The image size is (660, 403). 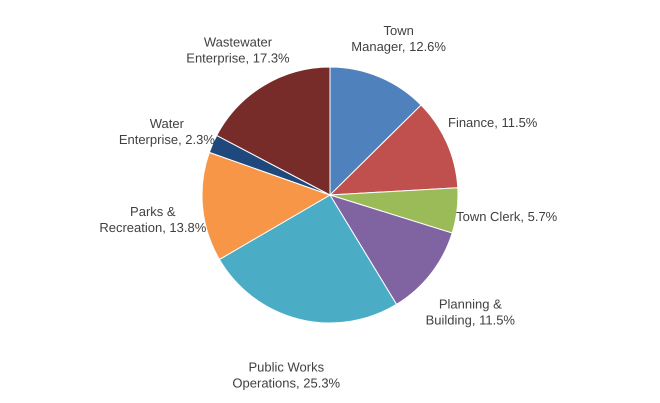 What do you see at coordinates (238, 50) in the screenshot?
I see `slice-label: Wastewater Enterprise, 17.3%` at bounding box center [238, 50].